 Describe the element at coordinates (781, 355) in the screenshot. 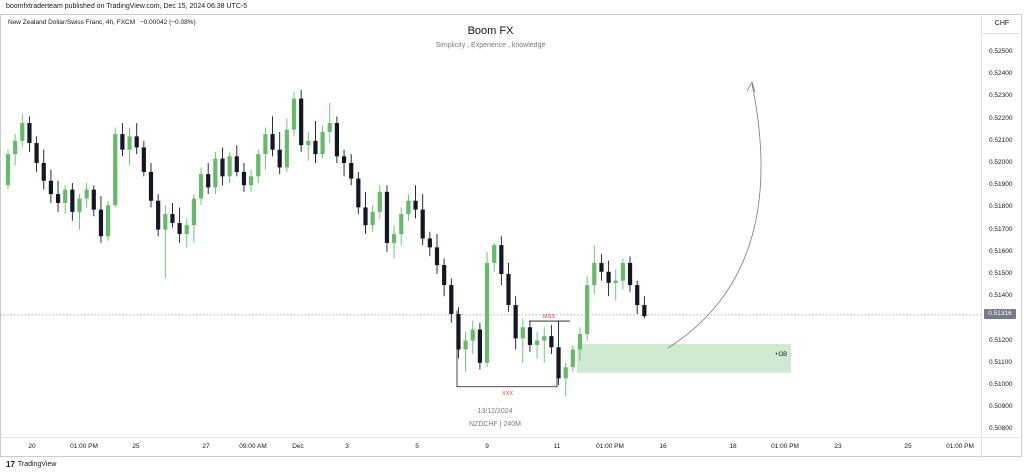

I see `order-block-label: +OB` at that location.